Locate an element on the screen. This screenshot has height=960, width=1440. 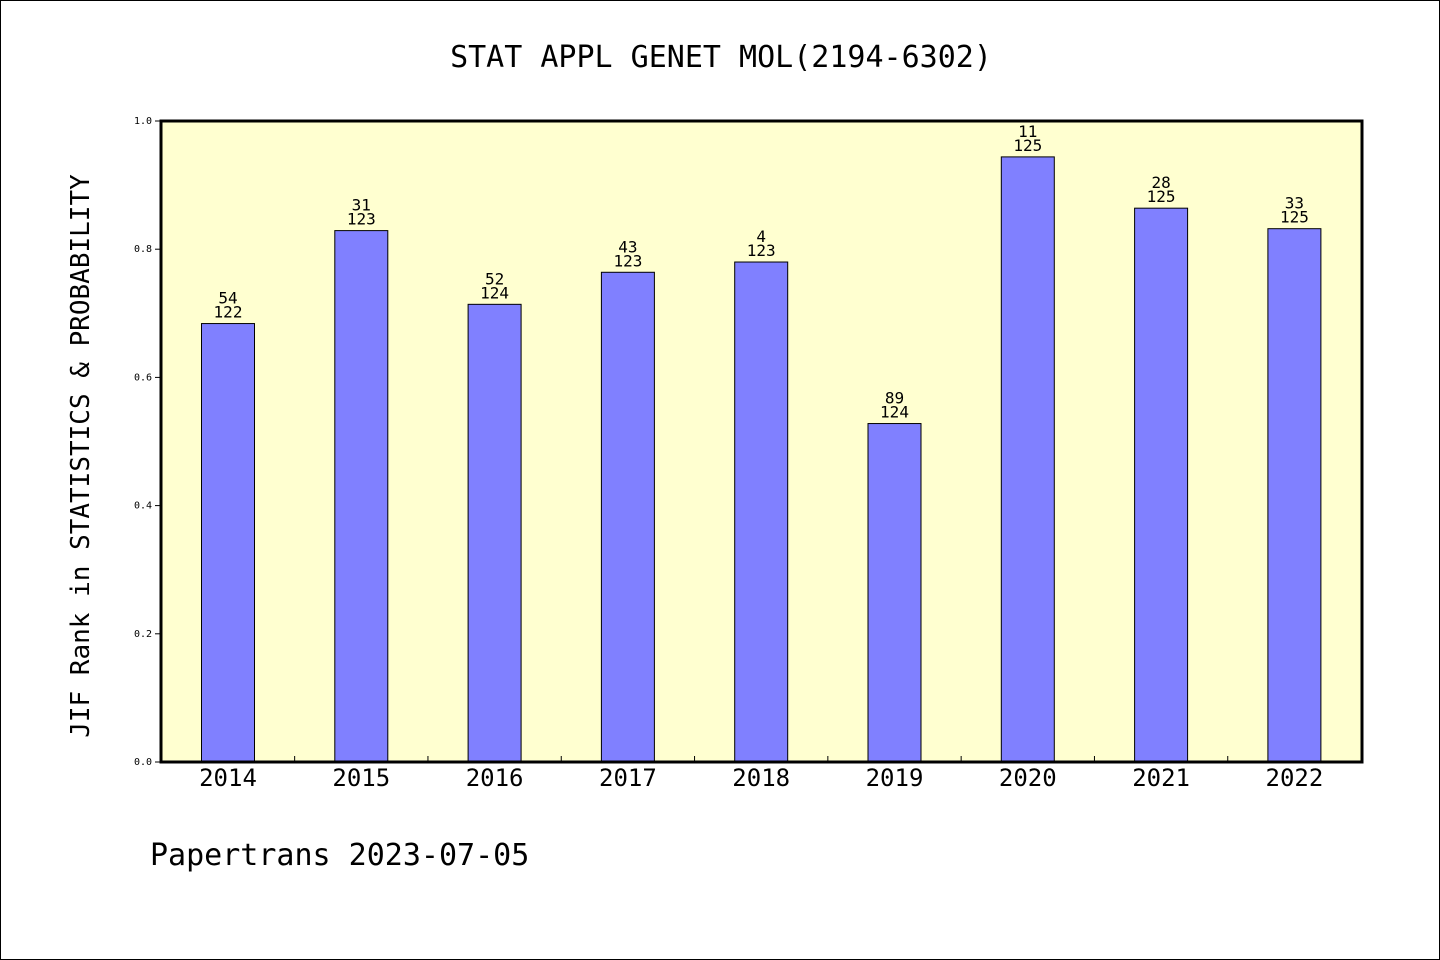
x-tick-label-2018: 2018 is located at coordinates (761, 778).